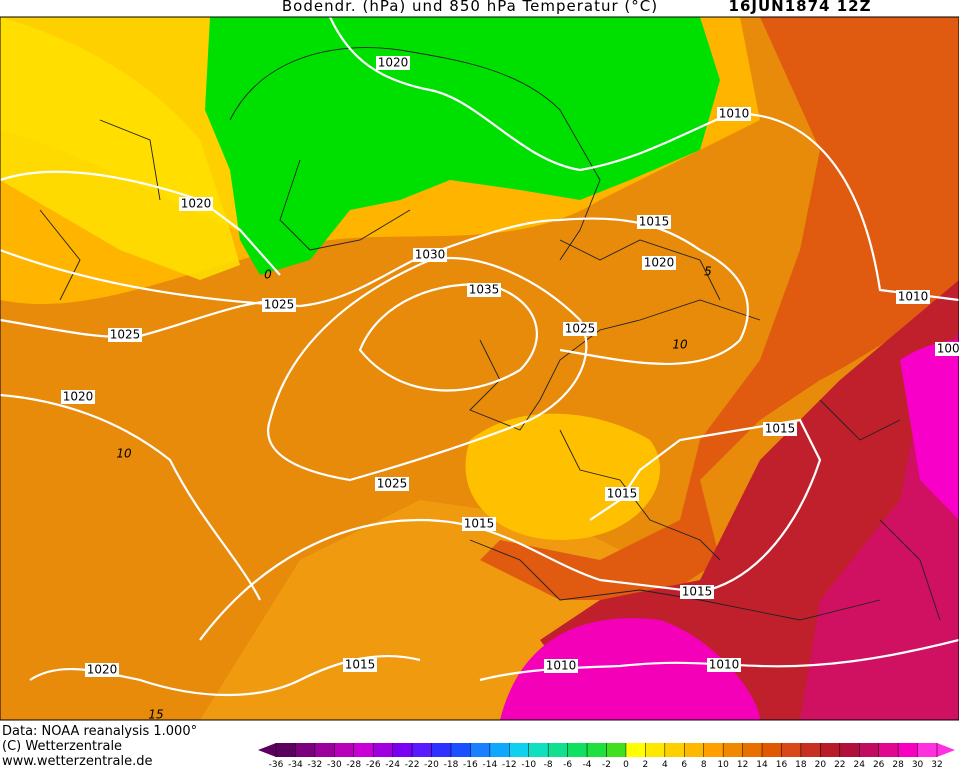  What do you see at coordinates (762, 765) in the screenshot?
I see `colorbar-tick-label: 14` at bounding box center [762, 765].